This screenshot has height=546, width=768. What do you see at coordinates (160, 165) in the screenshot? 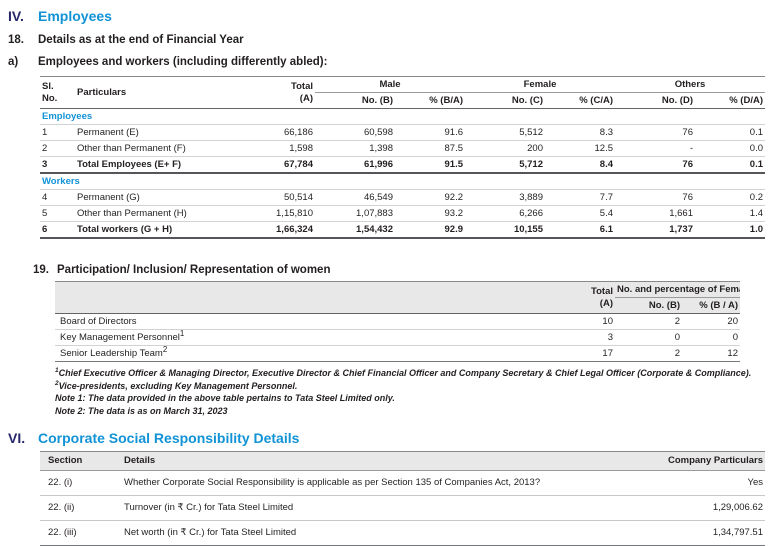
I see `t18-particulars: Total Employees (E+ F)` at bounding box center [160, 165].